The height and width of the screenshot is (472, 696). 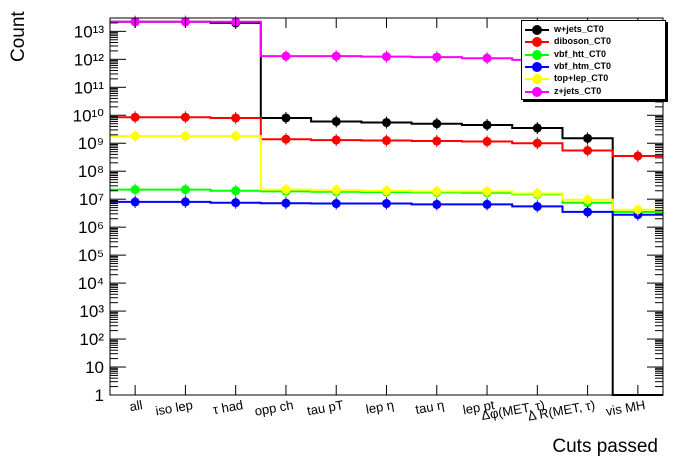 I want to click on x-tick-label: iso lep, so click(x=174, y=407).